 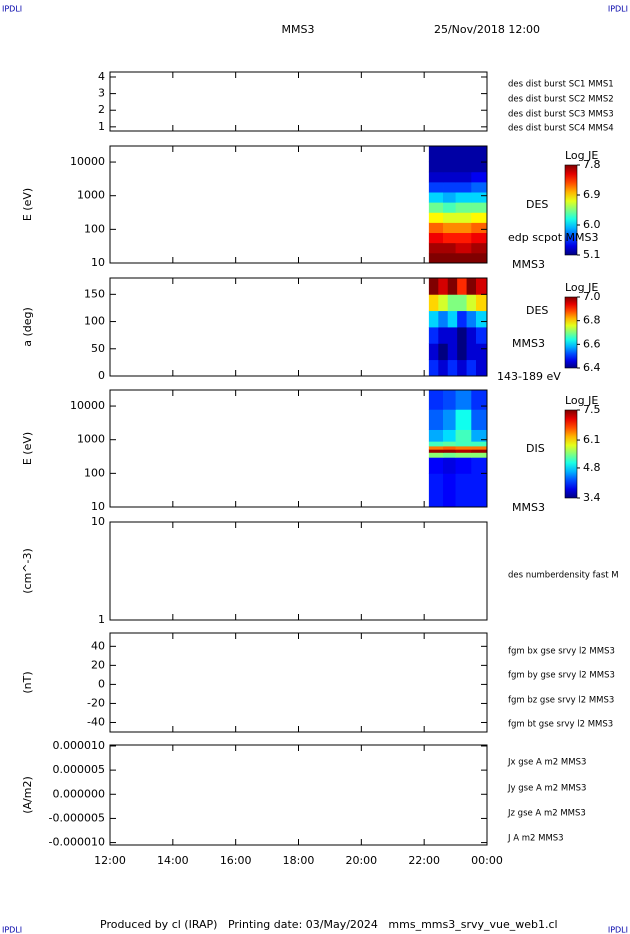 I want to click on y-tick-label: 2, so click(x=101, y=109).